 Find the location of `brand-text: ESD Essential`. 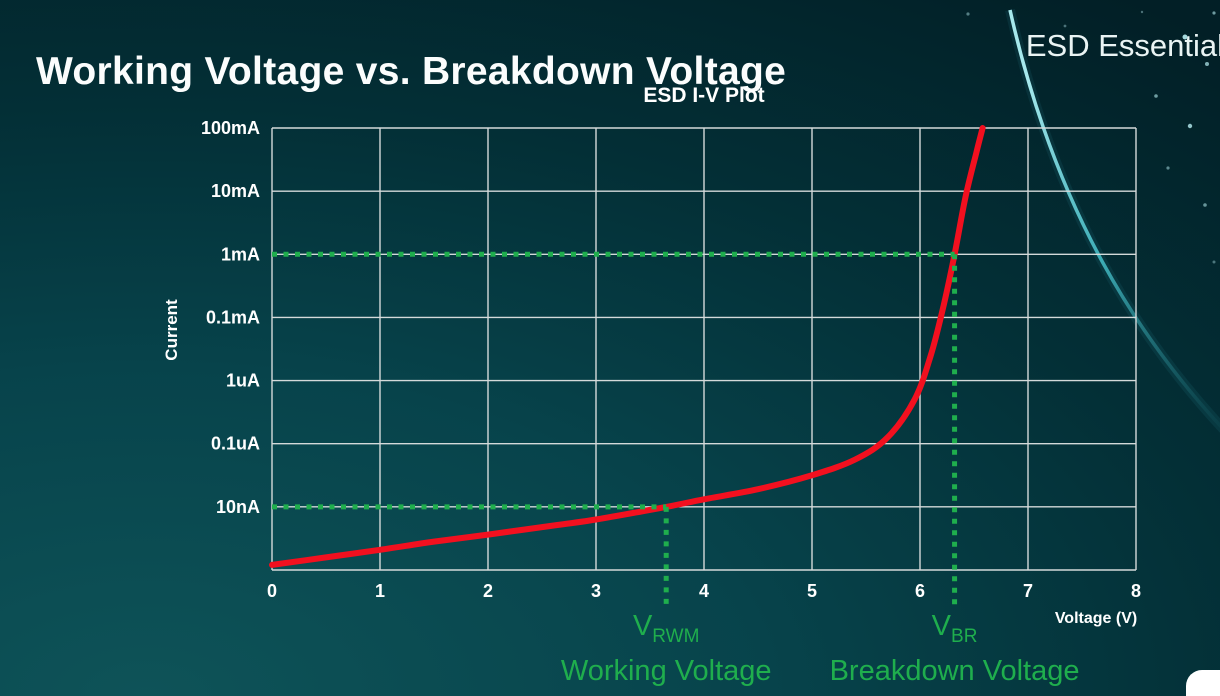

brand-text: ESD Essential is located at coordinates (1122, 45).